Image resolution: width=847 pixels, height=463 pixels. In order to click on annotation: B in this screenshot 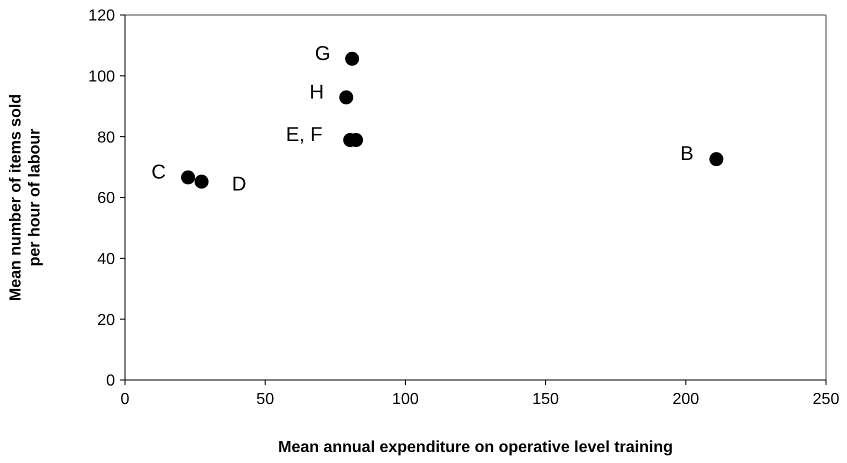, I will do `click(687, 154)`.